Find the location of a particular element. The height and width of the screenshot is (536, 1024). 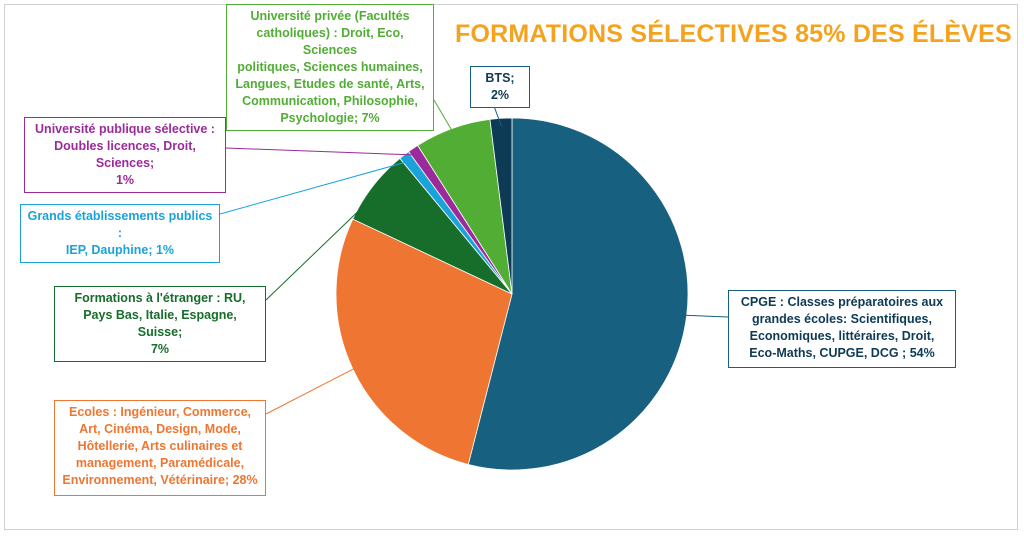

slice-label-line: Hôtellerie, Arts culinaires et is located at coordinates (160, 446).